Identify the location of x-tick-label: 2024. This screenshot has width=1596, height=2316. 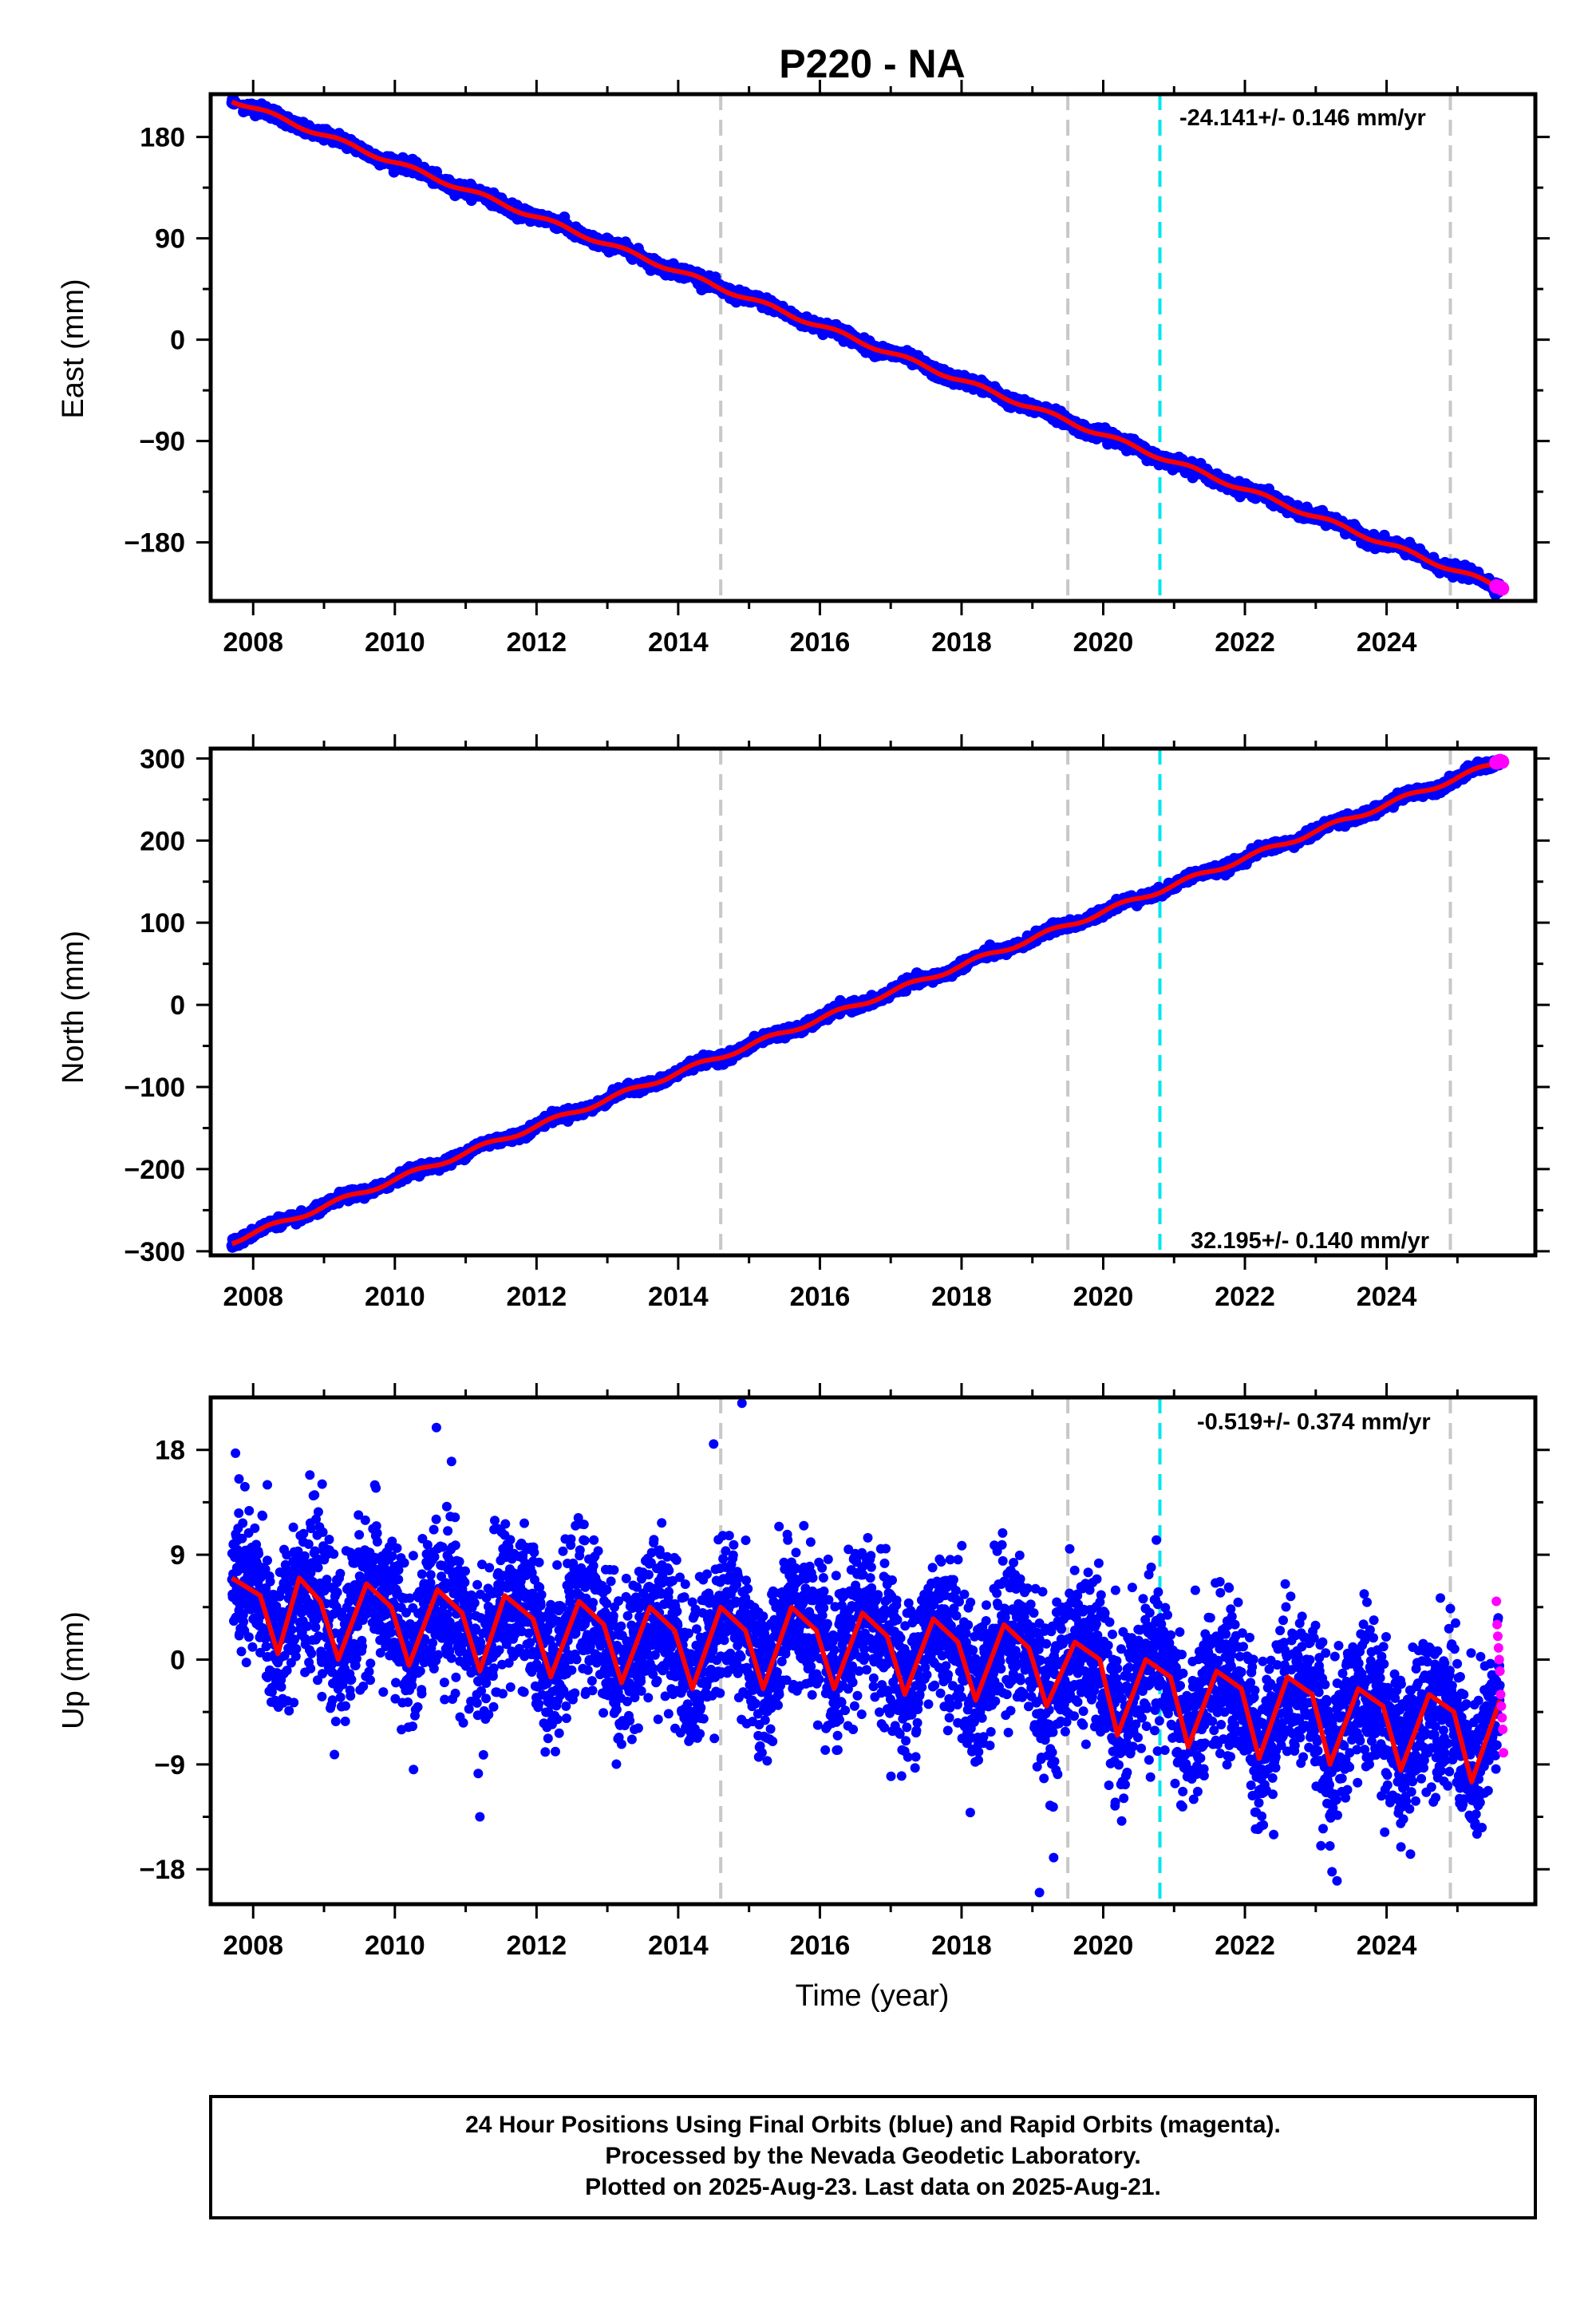
(1387, 642).